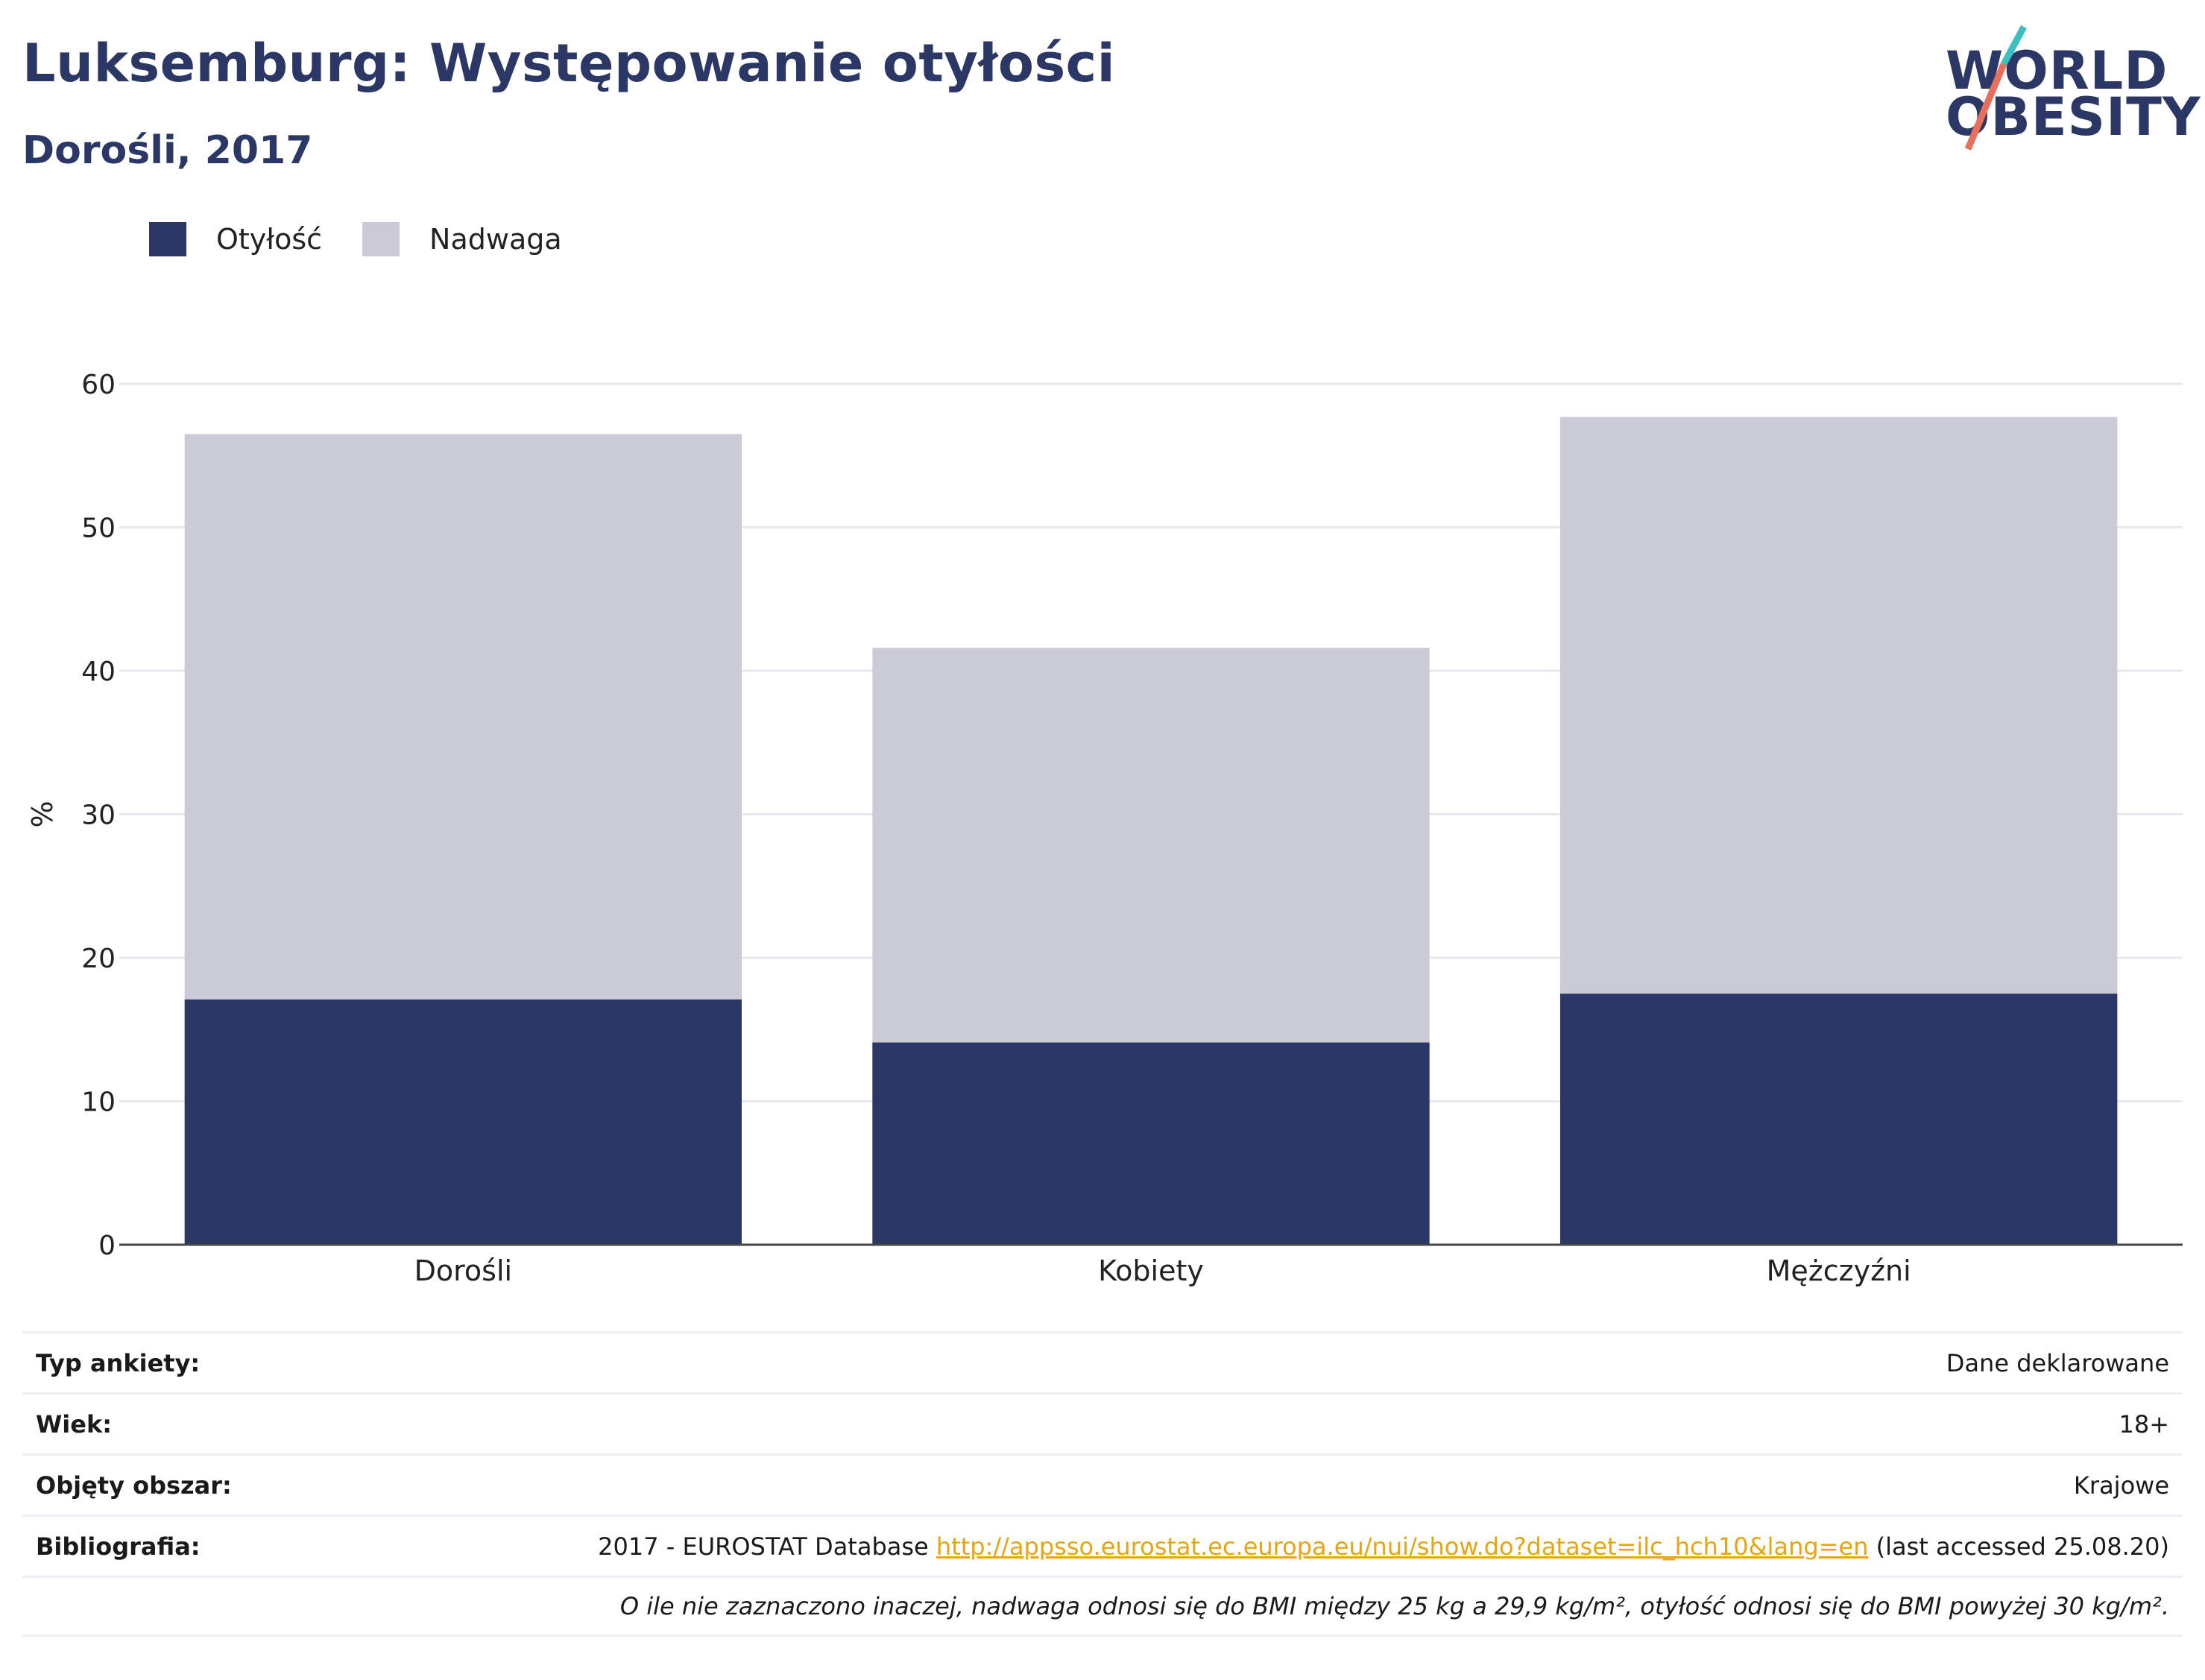 Image resolution: width=2205 pixels, height=1680 pixels. I want to click on legend-label-overweight: Nadwaga, so click(495, 239).